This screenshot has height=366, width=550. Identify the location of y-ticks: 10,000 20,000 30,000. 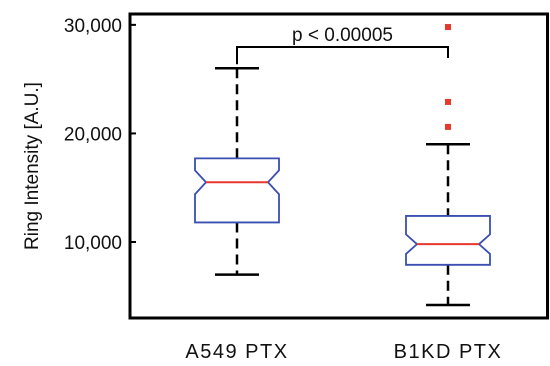
(100, 135).